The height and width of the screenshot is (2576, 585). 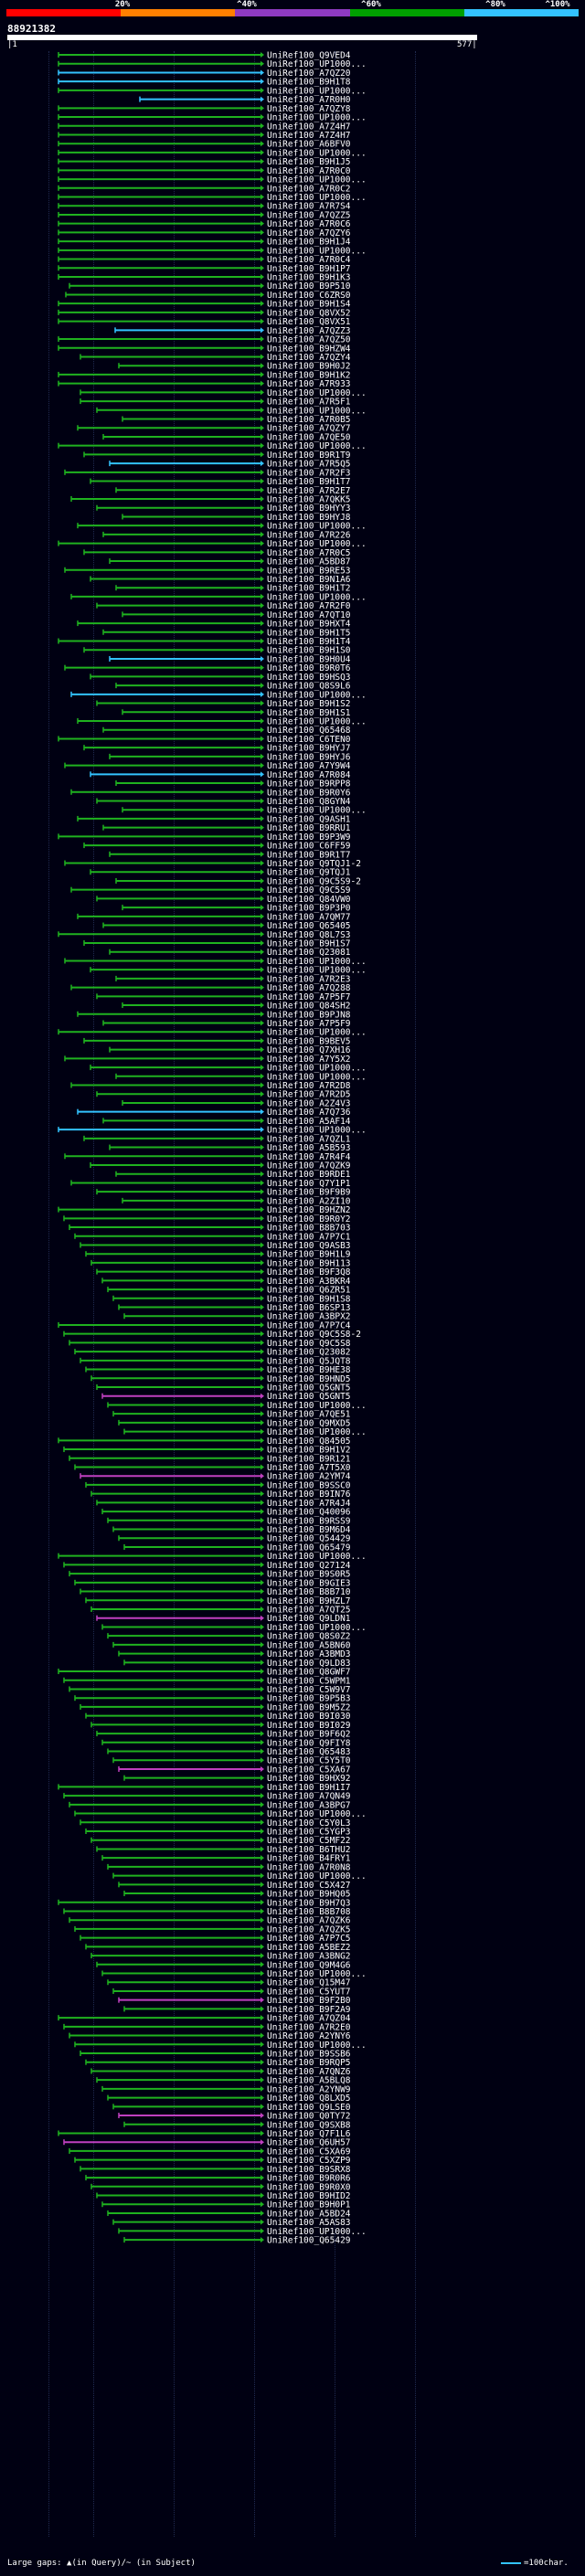 What do you see at coordinates (232, 1992) in the screenshot?
I see `hit-row: UniRef100_C5YUT7` at bounding box center [232, 1992].